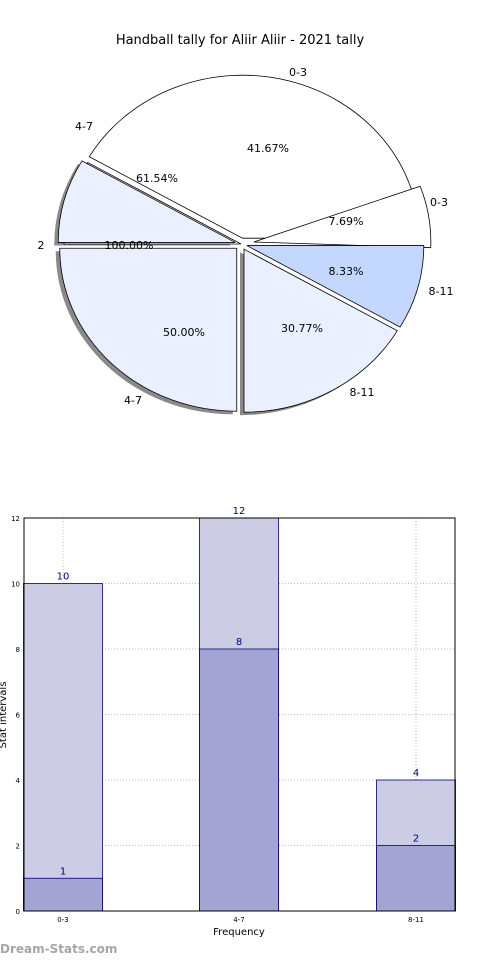  Describe the element at coordinates (63, 747) in the screenshot. I see `bar-total` at that location.